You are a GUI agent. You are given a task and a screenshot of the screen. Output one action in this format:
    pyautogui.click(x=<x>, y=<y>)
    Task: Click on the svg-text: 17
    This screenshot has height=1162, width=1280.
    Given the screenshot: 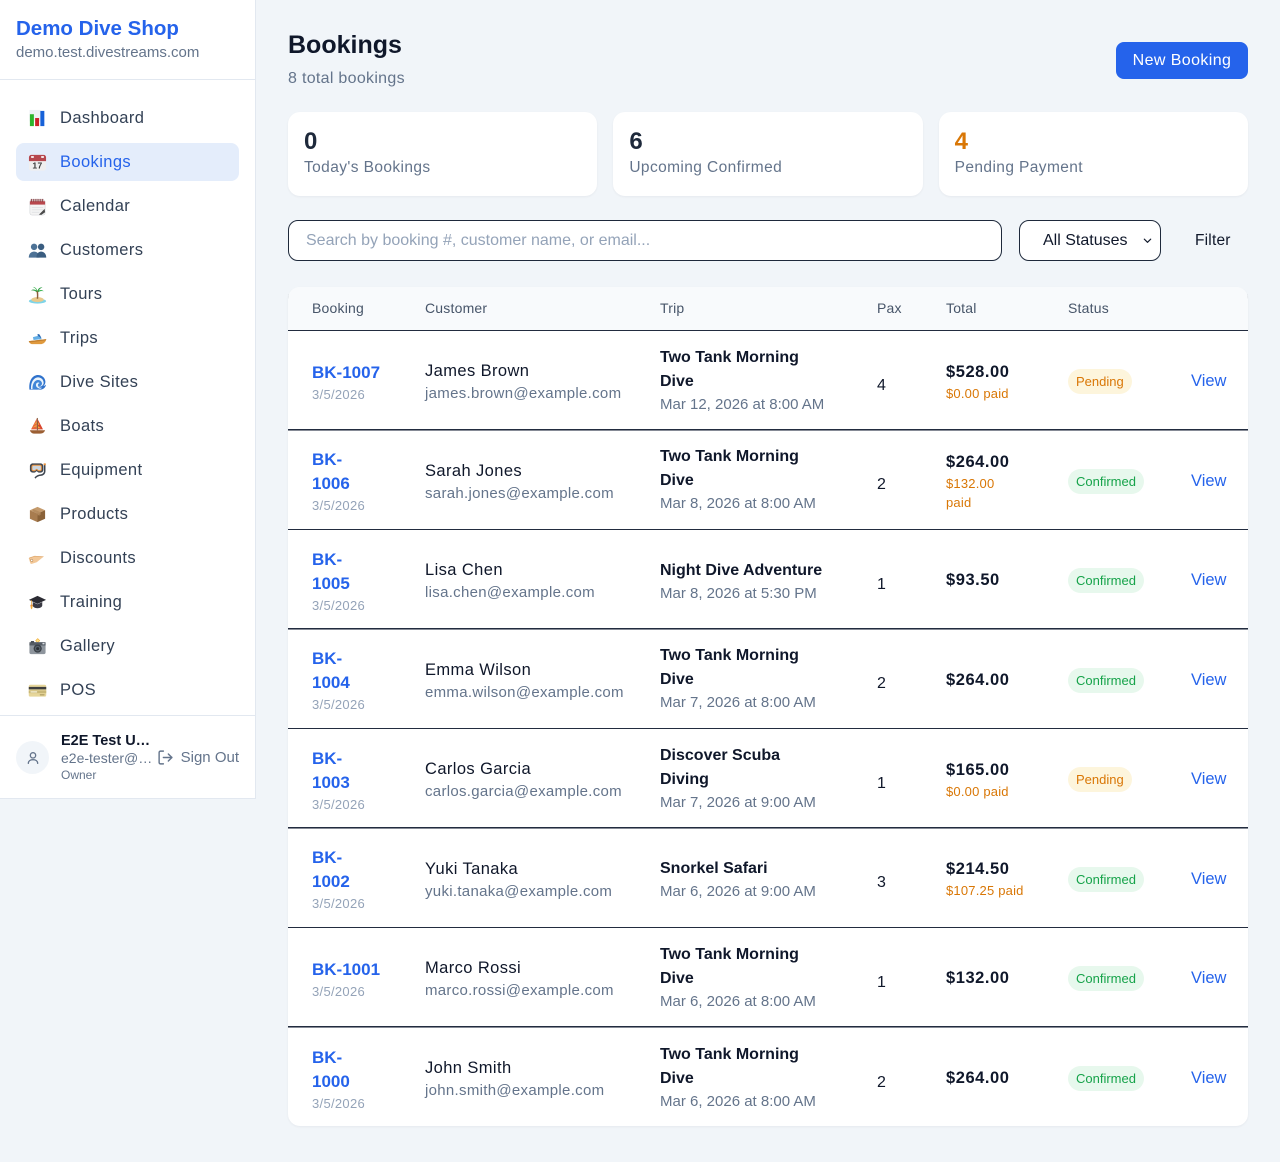 What is the action you would take?
    pyautogui.click(x=37, y=165)
    